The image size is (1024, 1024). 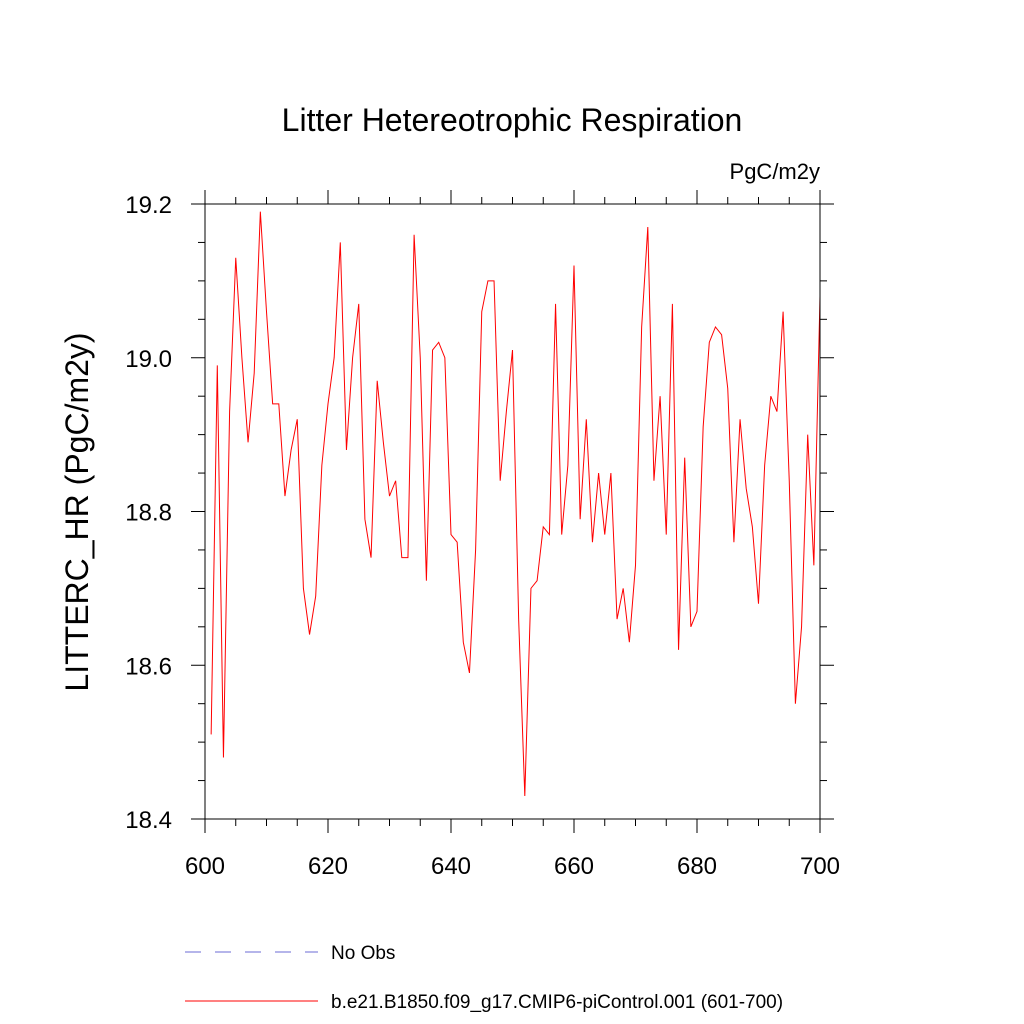 I want to click on x-tick-label: 600, so click(x=205, y=866).